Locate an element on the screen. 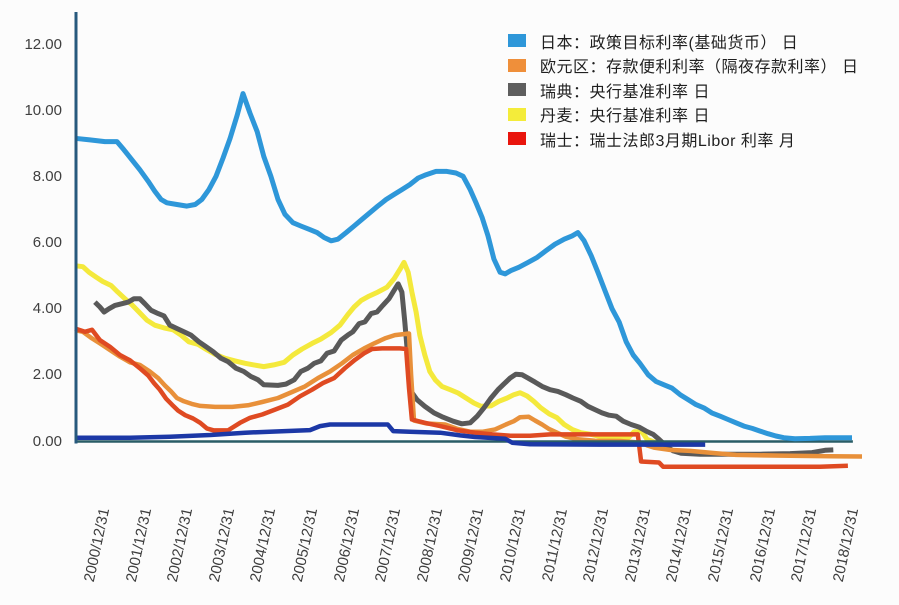 The width and height of the screenshot is (899, 605). legend-label-sweden: 瑞典：央行基准利率 日 is located at coordinates (625, 92).